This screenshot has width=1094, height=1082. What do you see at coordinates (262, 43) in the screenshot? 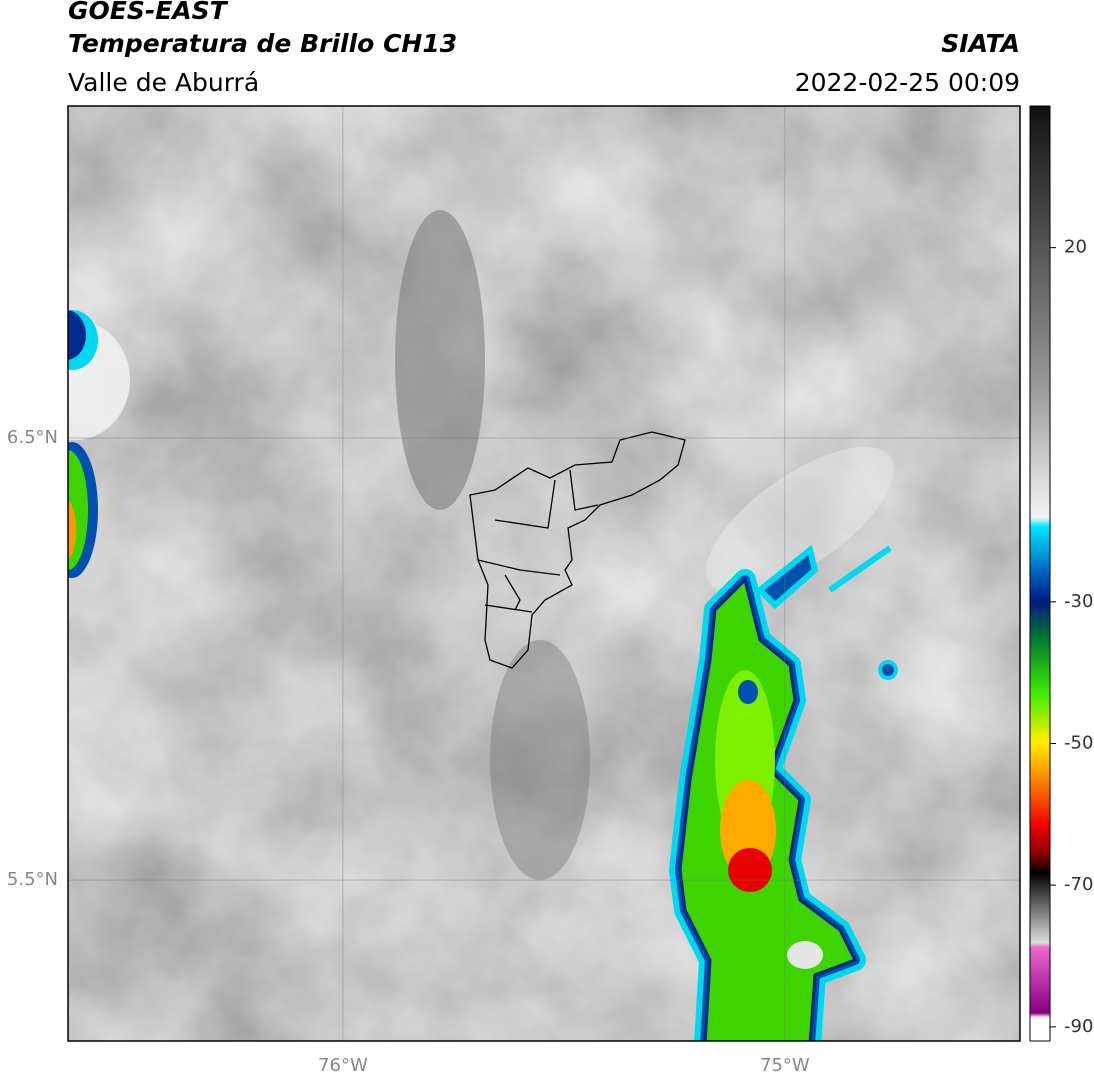
I see `product: Temperatura de Brillo CH13` at bounding box center [262, 43].